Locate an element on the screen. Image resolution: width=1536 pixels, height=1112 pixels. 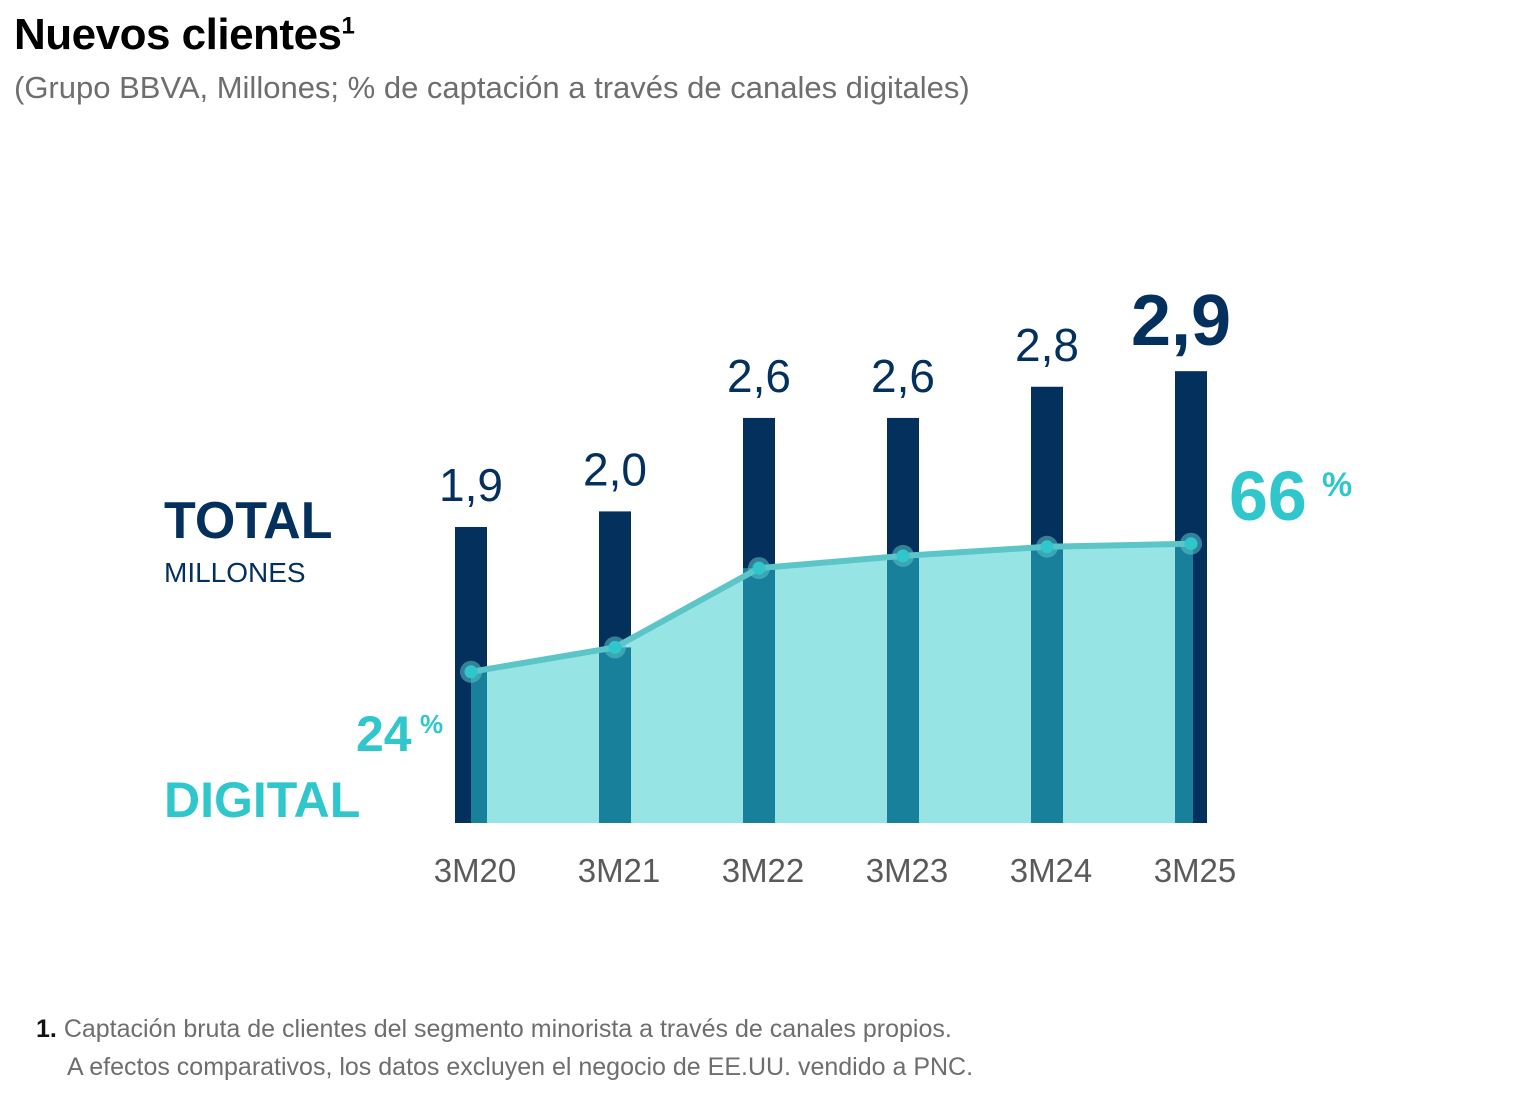
digital-last-unit: % is located at coordinates (1337, 485).